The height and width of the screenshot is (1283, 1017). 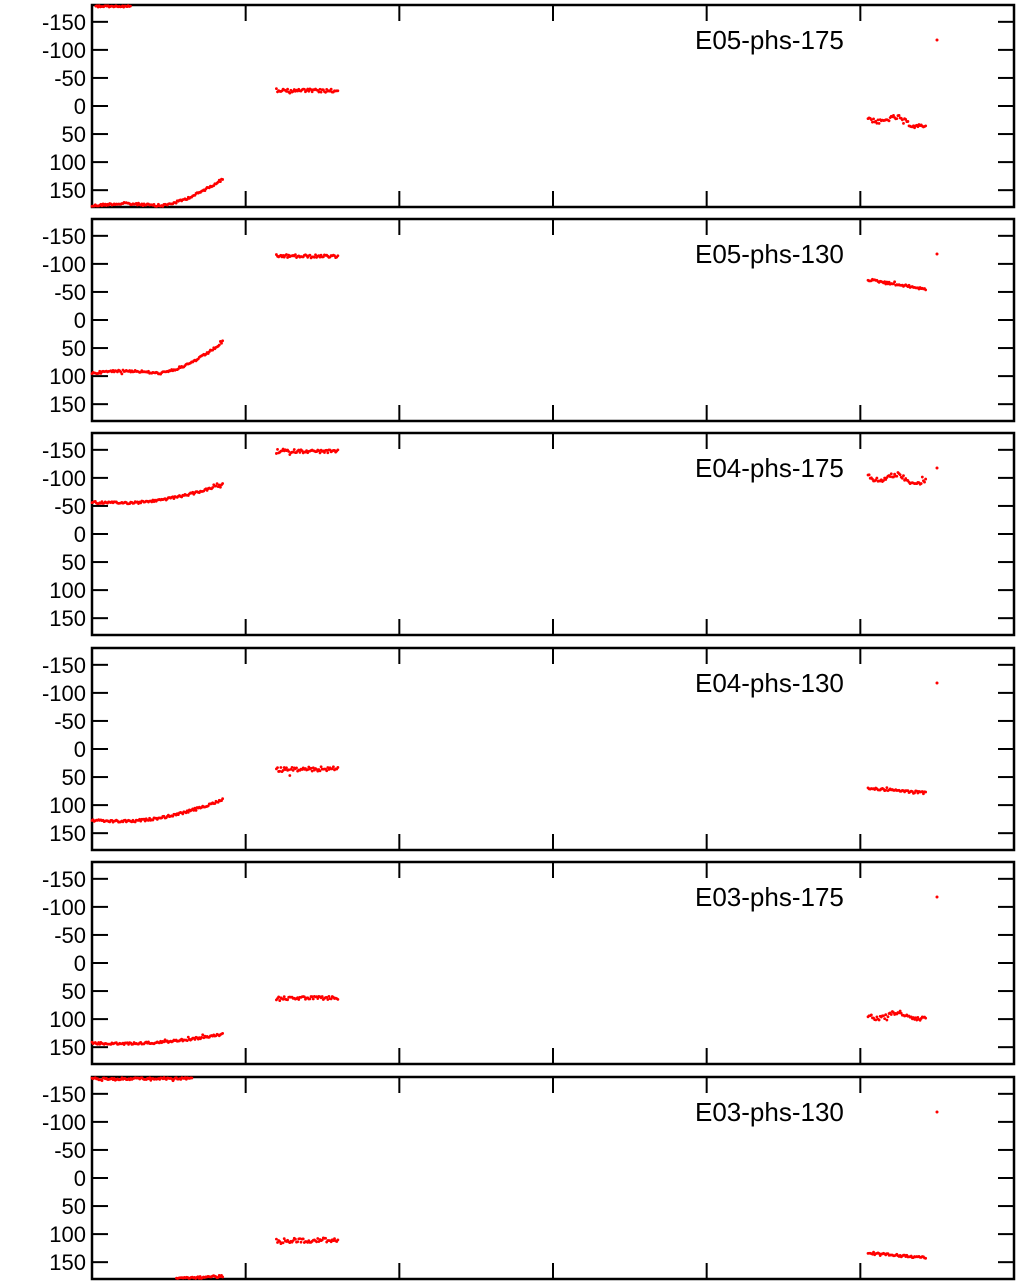 What do you see at coordinates (769, 897) in the screenshot?
I see `panel-5-legend-label: E03-phs-175` at bounding box center [769, 897].